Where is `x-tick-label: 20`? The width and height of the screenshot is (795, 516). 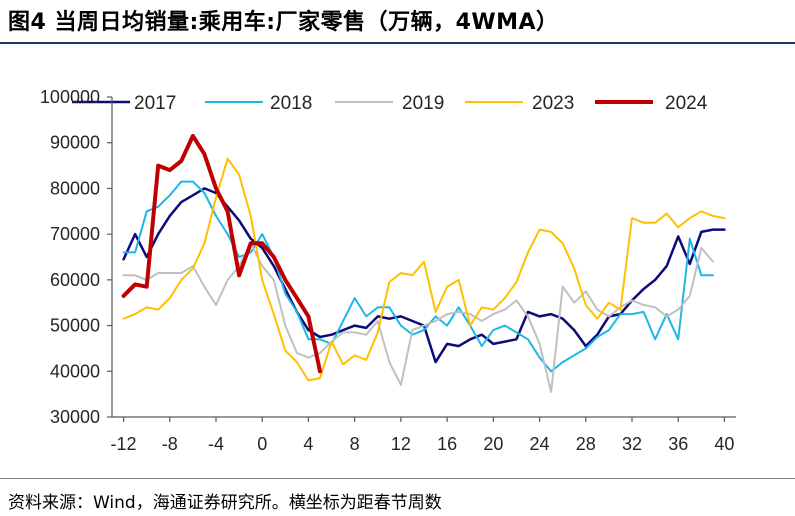
x-tick-label: 20 is located at coordinates (493, 444).